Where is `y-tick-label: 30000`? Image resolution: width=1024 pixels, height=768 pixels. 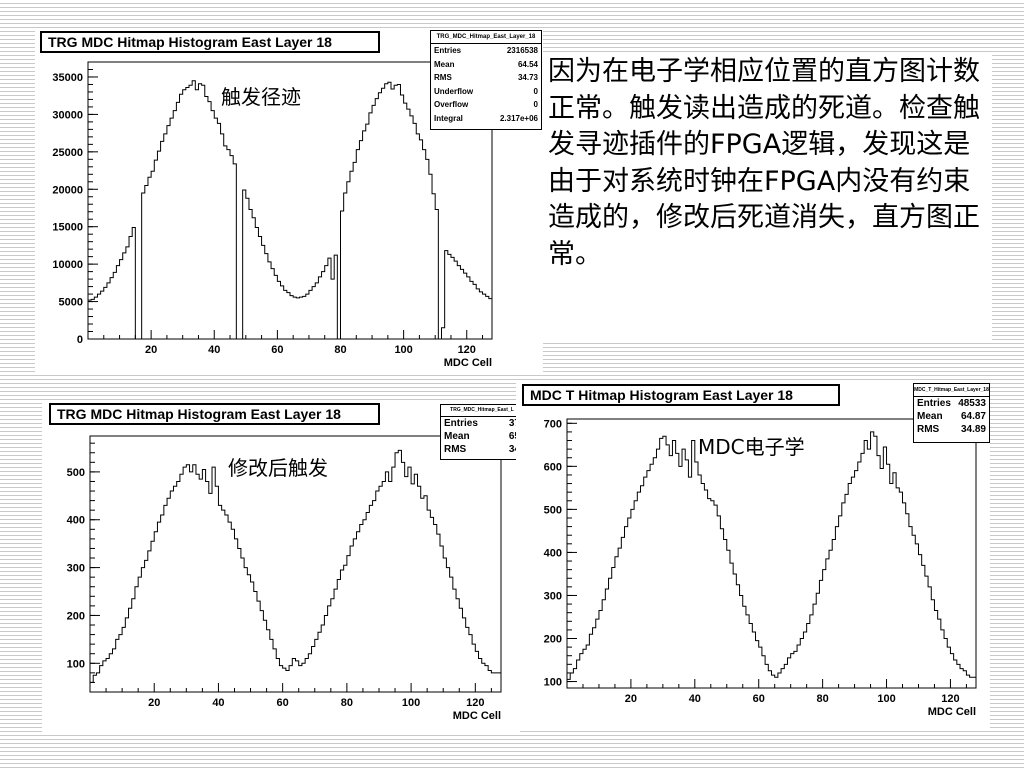
y-tick-label: 30000 is located at coordinates (67, 115).